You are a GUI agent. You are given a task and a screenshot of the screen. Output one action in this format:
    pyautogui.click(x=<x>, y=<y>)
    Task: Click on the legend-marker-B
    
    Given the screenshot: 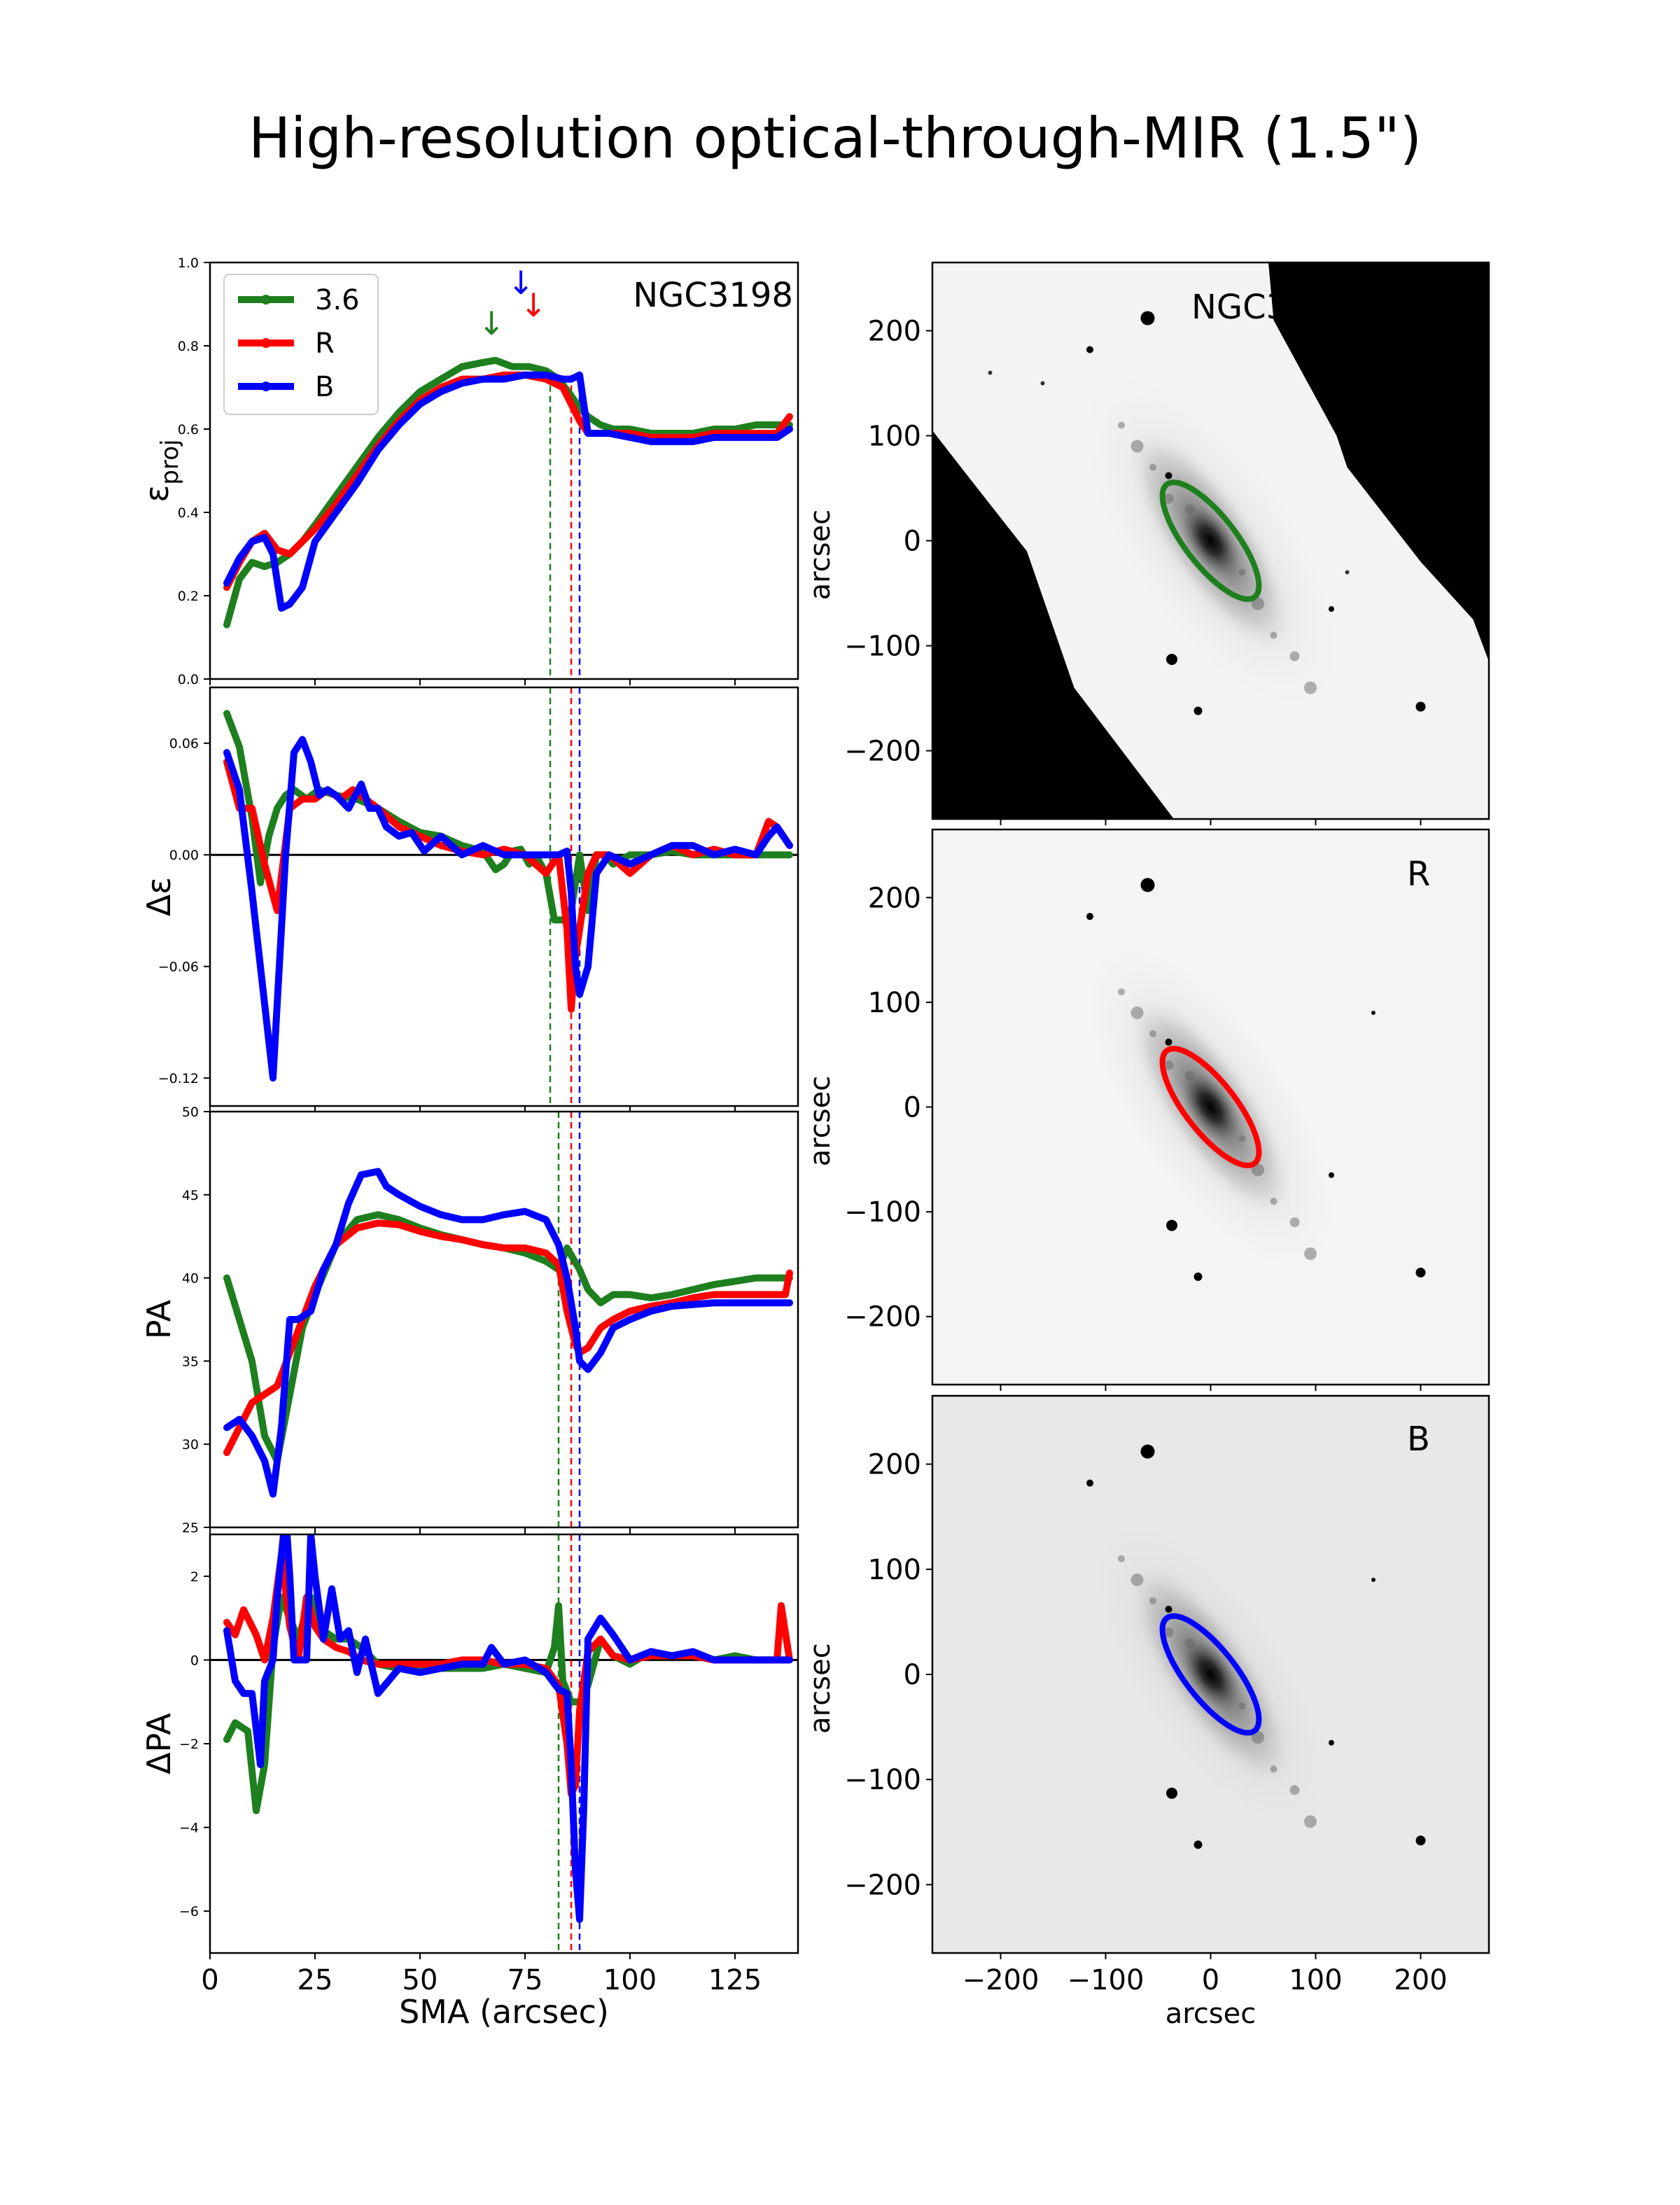 What is the action you would take?
    pyautogui.click(x=266, y=386)
    